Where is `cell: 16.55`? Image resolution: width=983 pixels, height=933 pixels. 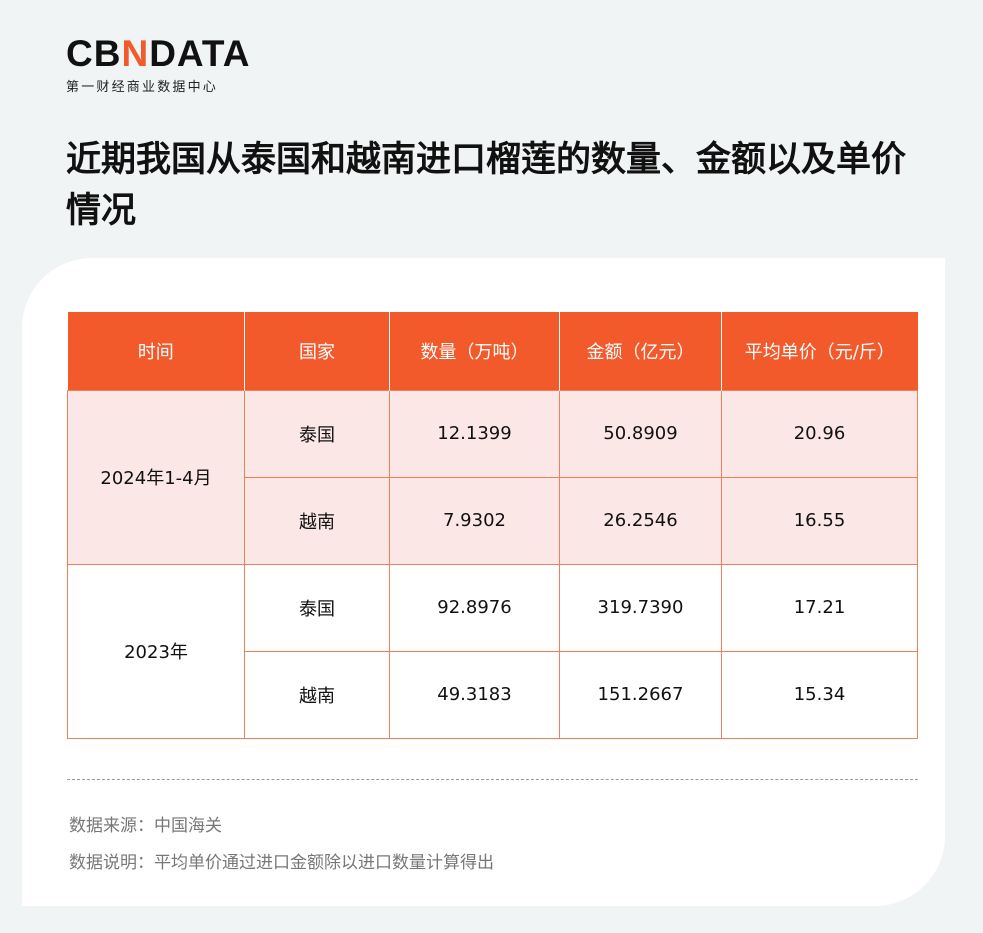
cell: 16.55 is located at coordinates (819, 520).